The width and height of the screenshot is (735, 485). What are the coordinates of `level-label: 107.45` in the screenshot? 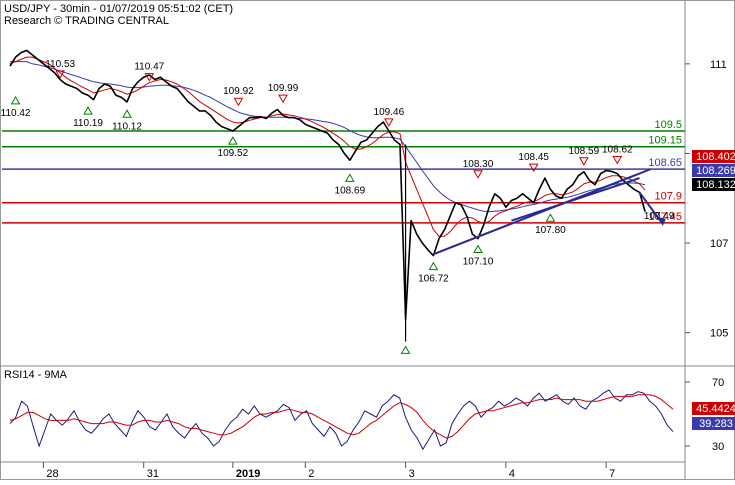 It's located at (665, 217).